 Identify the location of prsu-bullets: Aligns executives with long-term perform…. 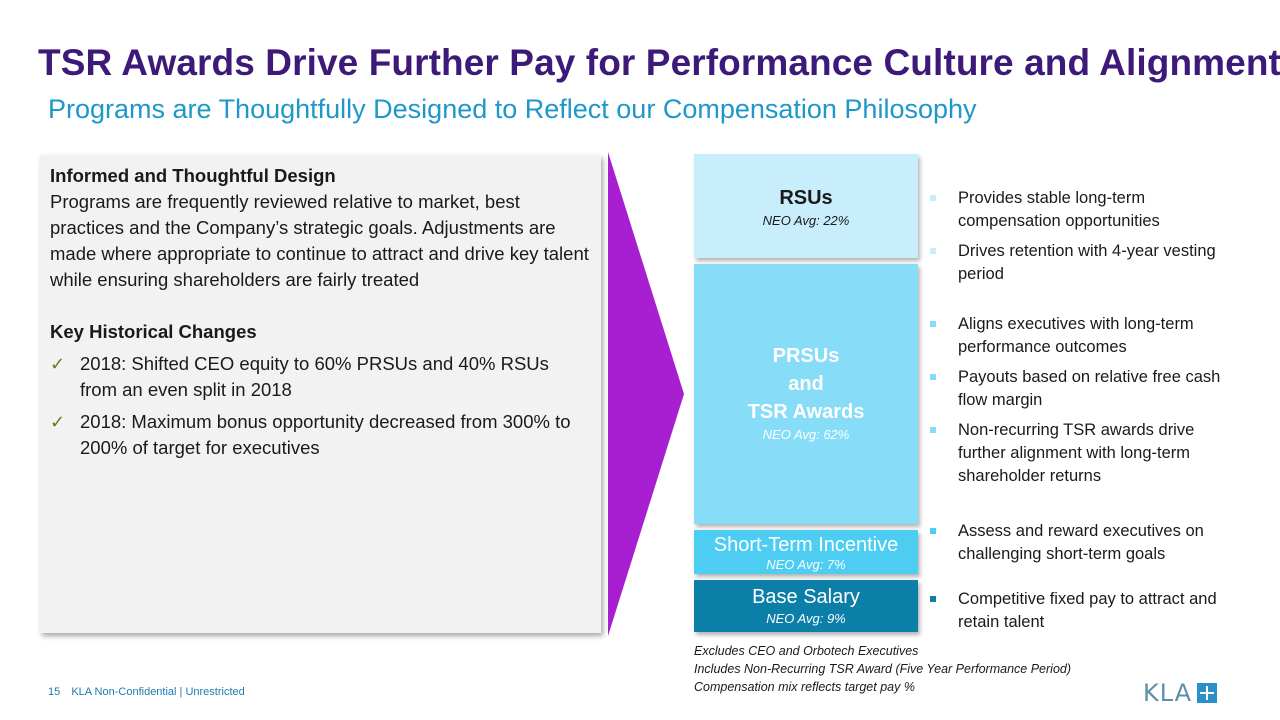
(1078, 404).